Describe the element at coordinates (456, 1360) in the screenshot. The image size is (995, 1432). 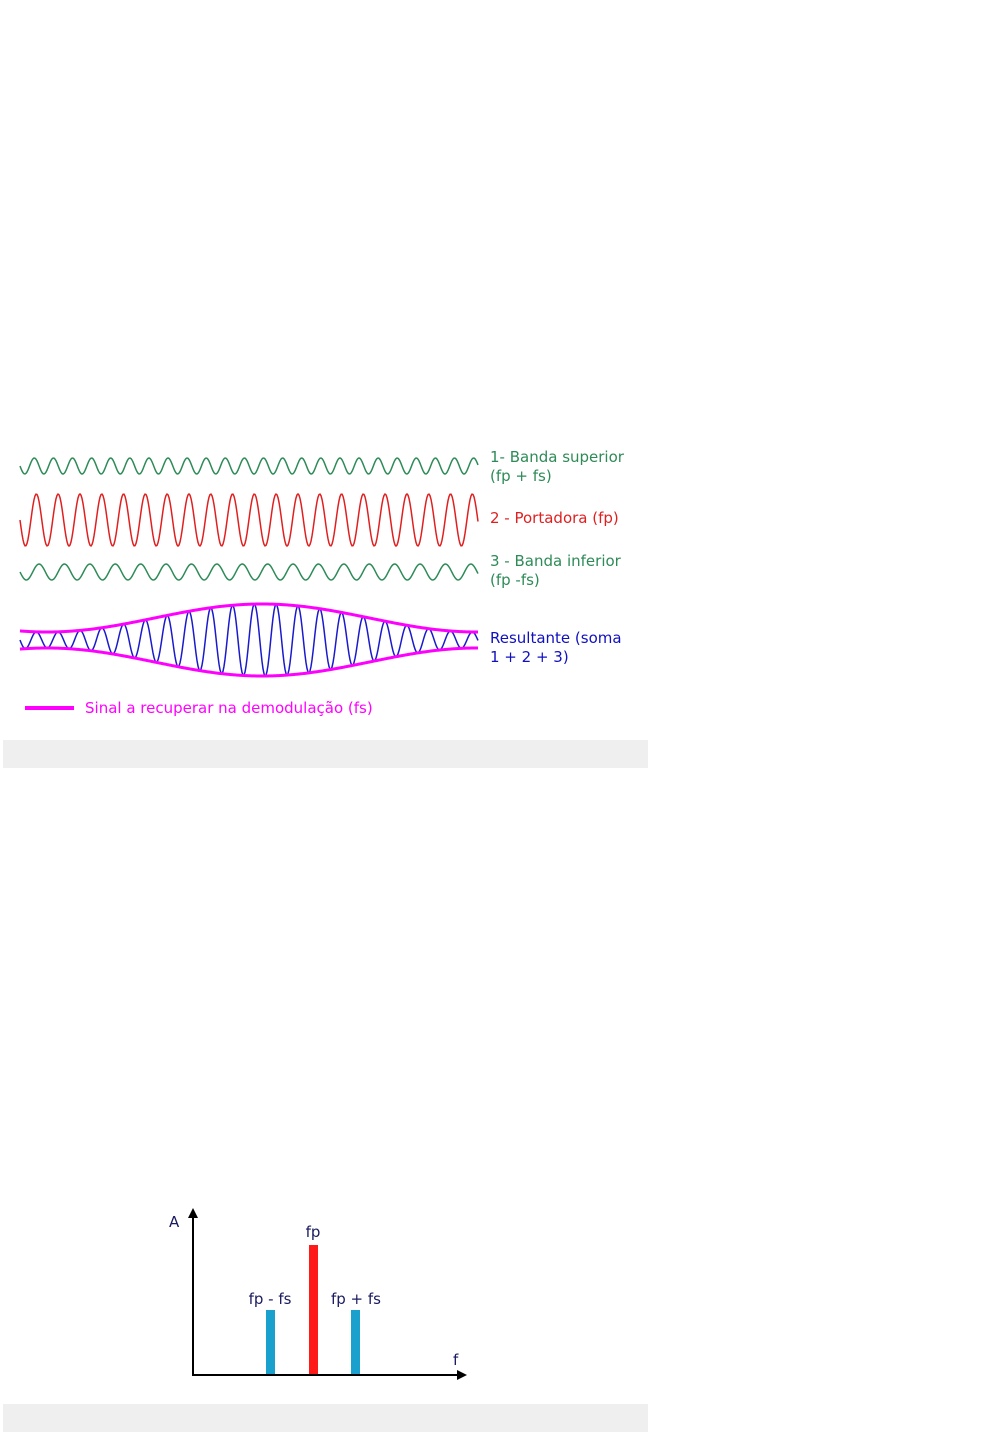
I see `x-axis-label: f` at that location.